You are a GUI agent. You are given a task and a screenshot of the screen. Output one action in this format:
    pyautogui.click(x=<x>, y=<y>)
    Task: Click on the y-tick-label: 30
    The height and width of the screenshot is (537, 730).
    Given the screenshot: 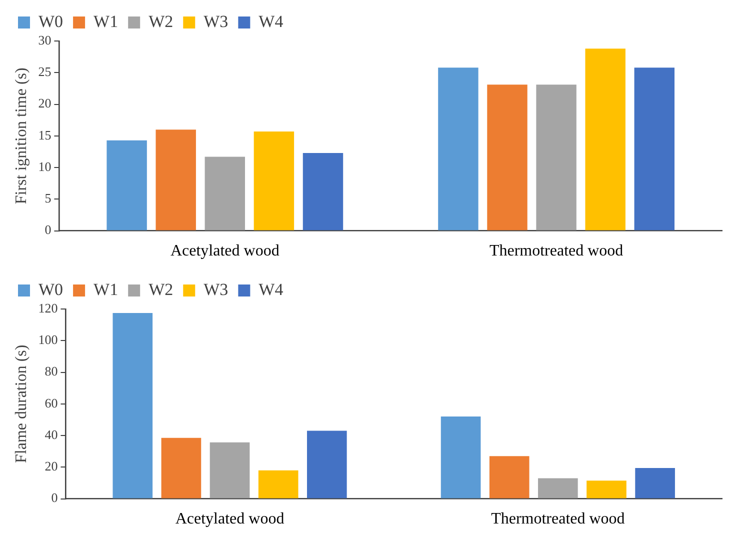 What is the action you would take?
    pyautogui.click(x=45, y=40)
    